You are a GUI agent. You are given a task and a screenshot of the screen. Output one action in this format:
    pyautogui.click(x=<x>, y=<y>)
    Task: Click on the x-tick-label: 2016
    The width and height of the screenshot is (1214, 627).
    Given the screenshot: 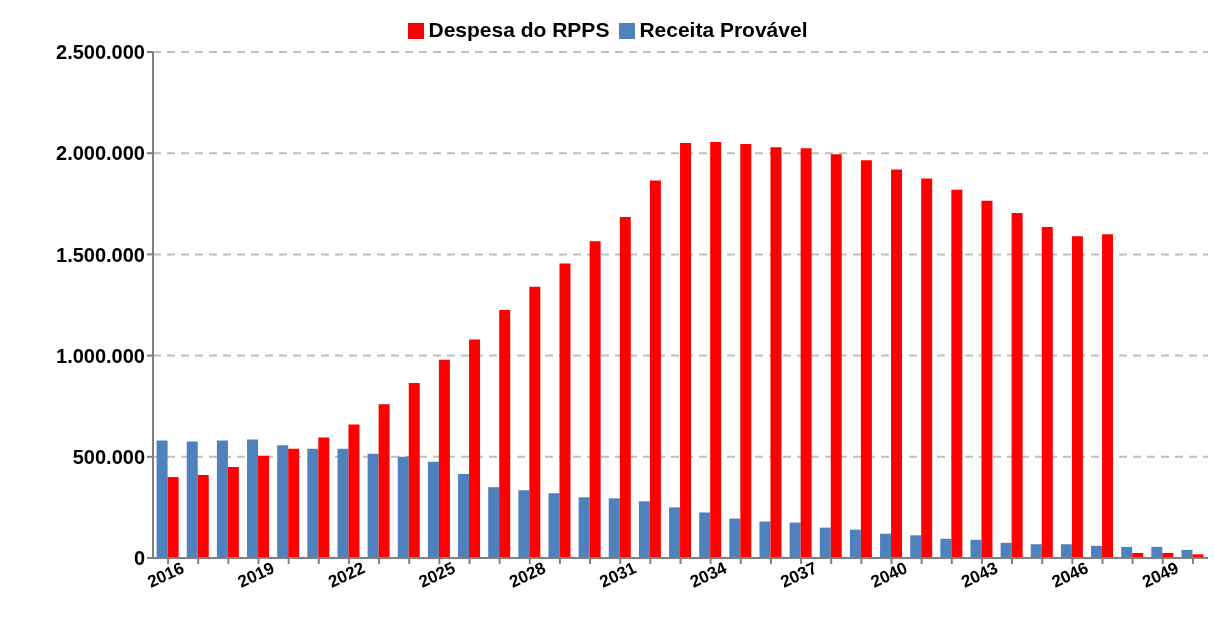 What is the action you would take?
    pyautogui.click(x=165, y=575)
    